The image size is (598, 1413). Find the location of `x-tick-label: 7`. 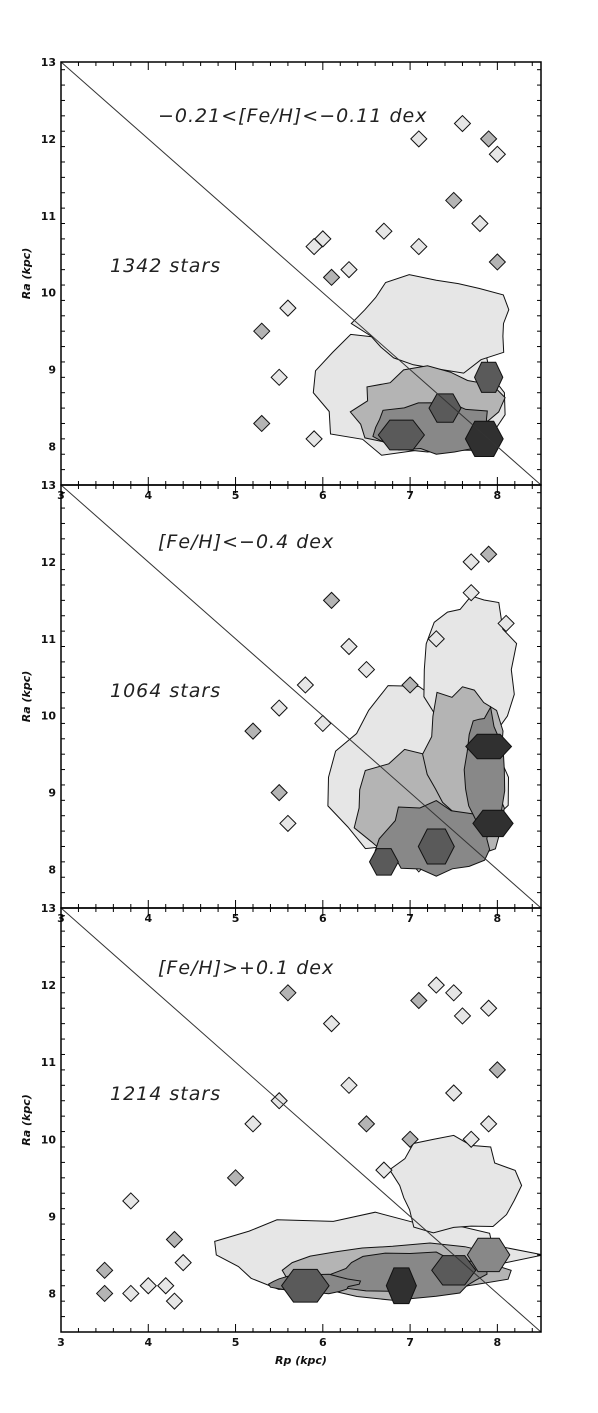

x-tick-label: 7 is located at coordinates (410, 495).